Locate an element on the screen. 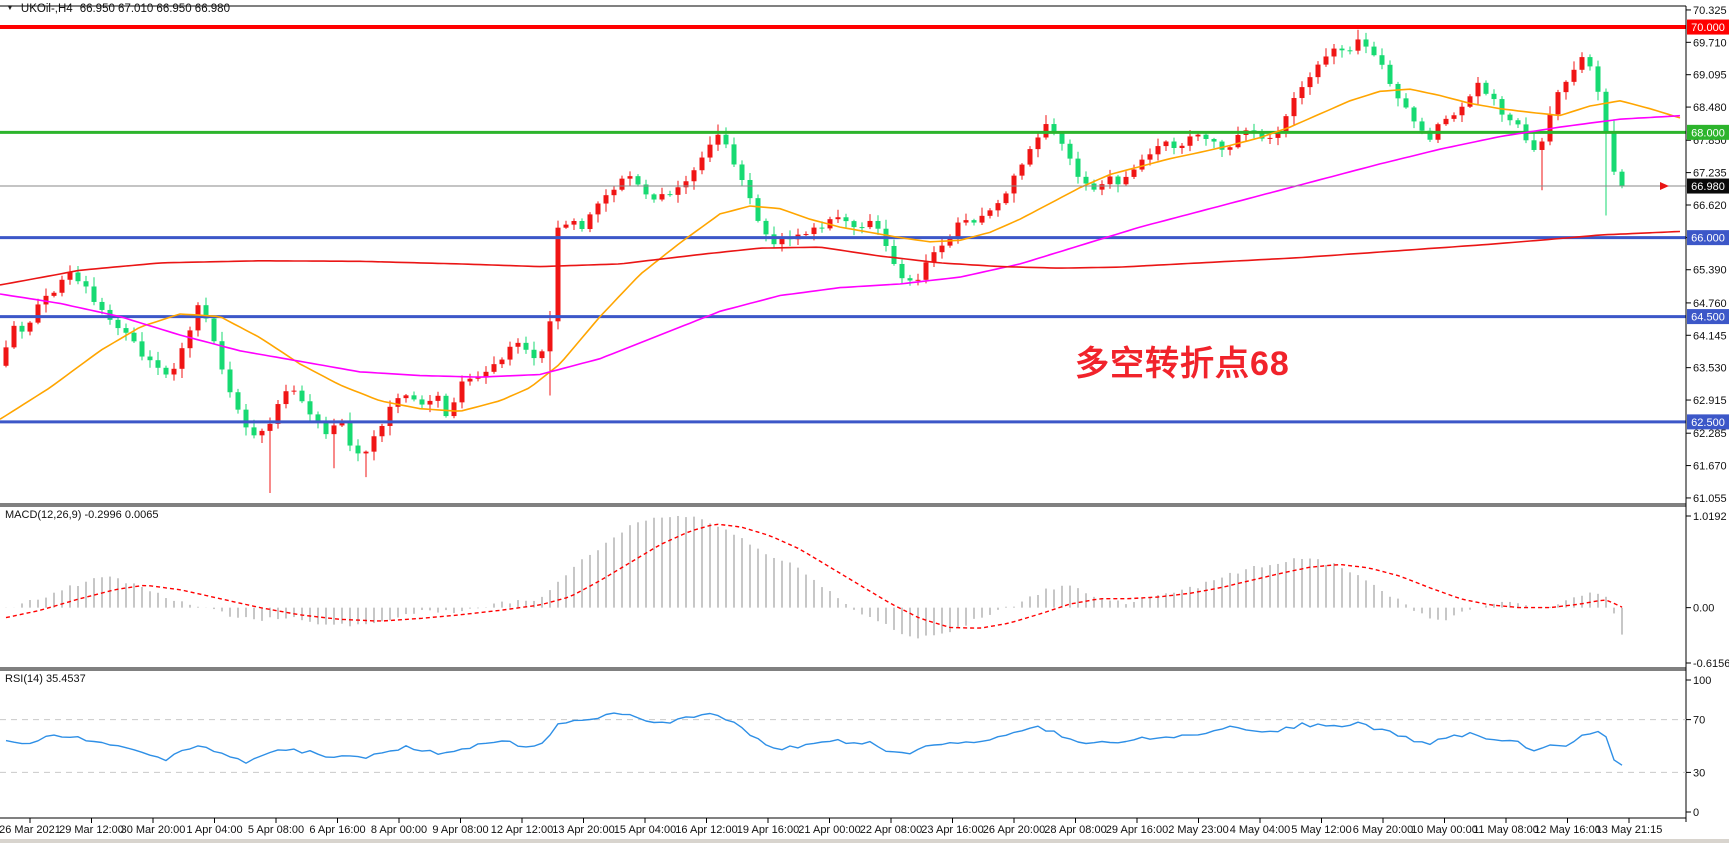 The image size is (1729, 843). time-tick-label: 12 Apr 12:00 is located at coordinates (522, 830).